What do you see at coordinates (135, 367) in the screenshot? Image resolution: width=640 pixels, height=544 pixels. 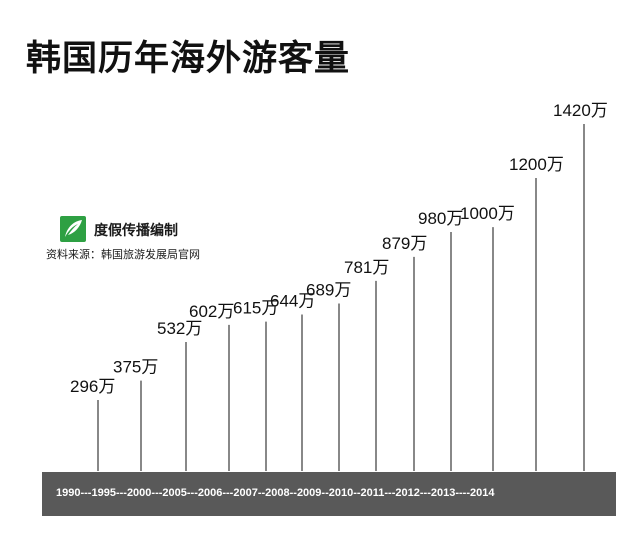 I see `value-label-1995: 375万` at bounding box center [135, 367].